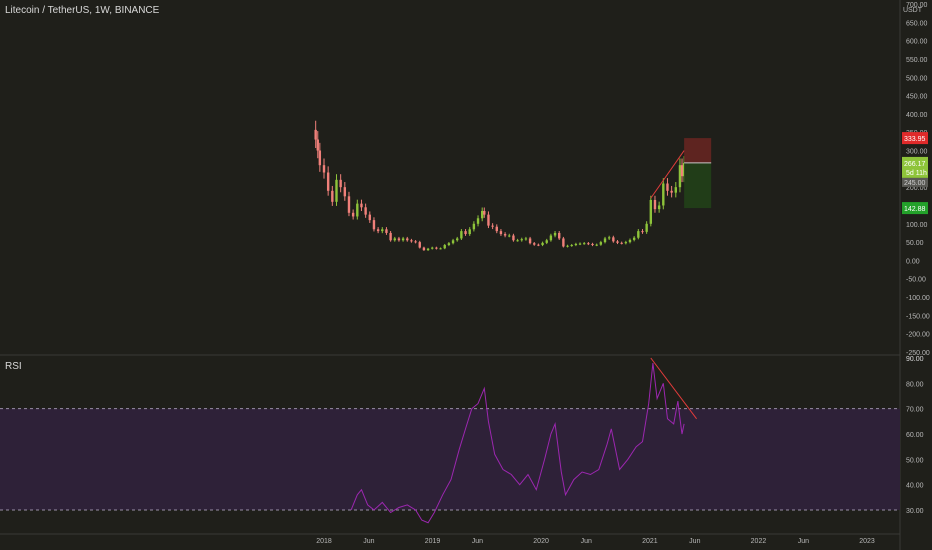 The height and width of the screenshot is (550, 932). Describe the element at coordinates (917, 97) in the screenshot. I see `price-tick-label: 450.00` at that location.